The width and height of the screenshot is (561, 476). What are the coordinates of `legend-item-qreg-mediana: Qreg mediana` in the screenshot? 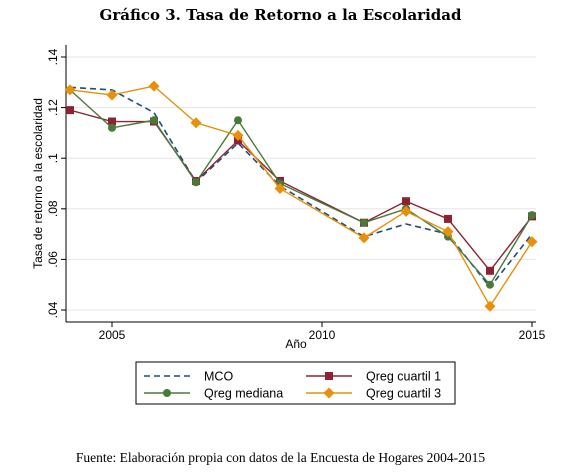 It's located at (213, 394).